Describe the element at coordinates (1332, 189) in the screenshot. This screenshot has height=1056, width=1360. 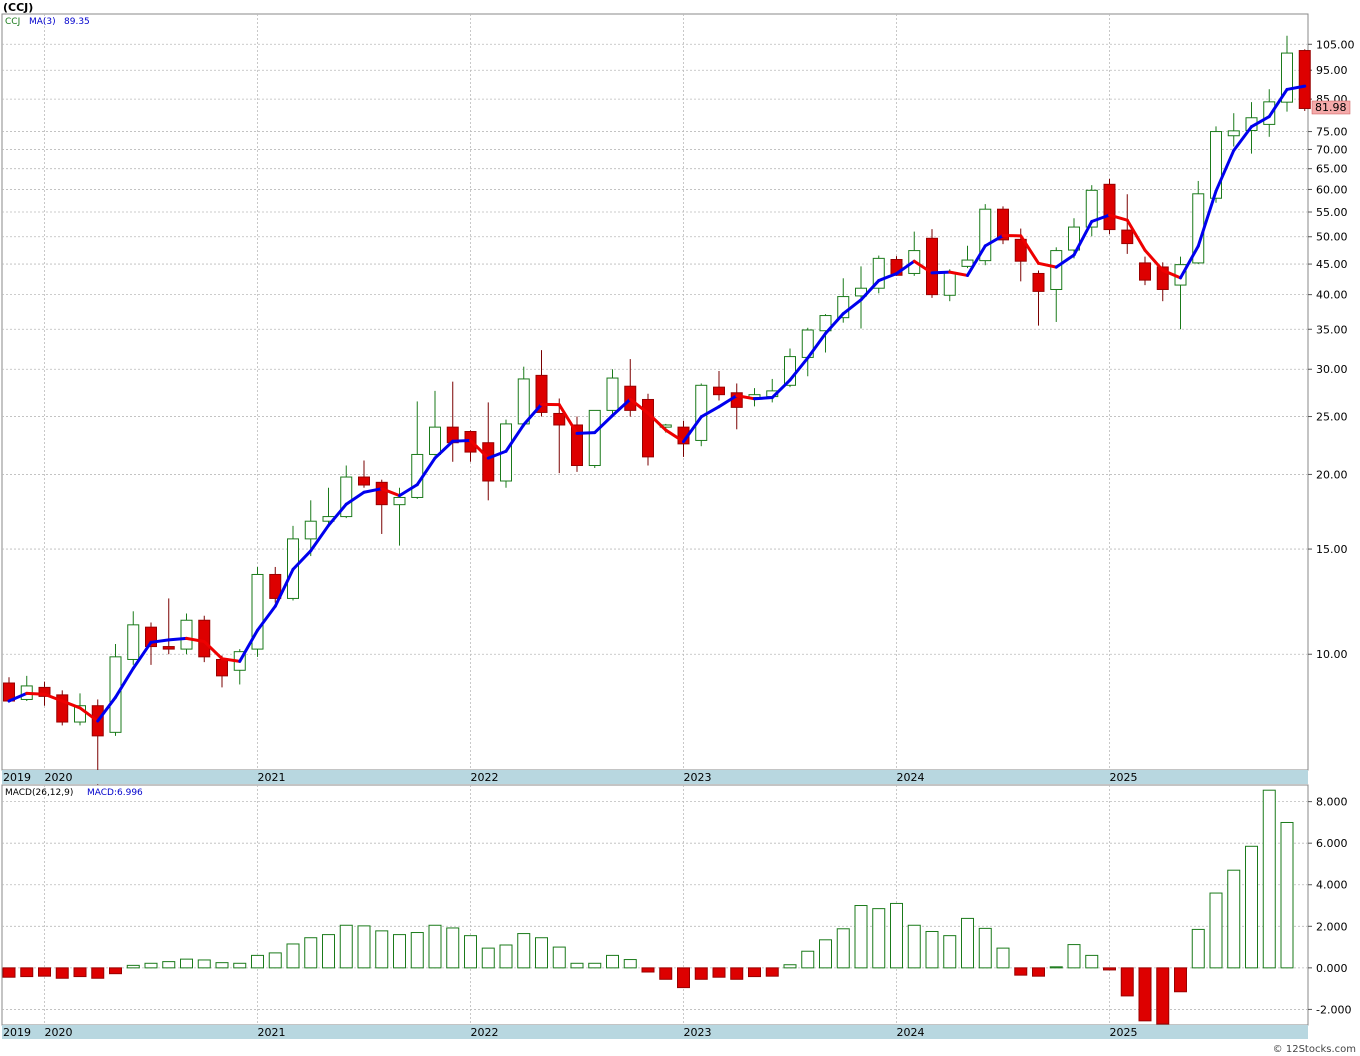
I see `price-tick-label: 60.00` at that location.